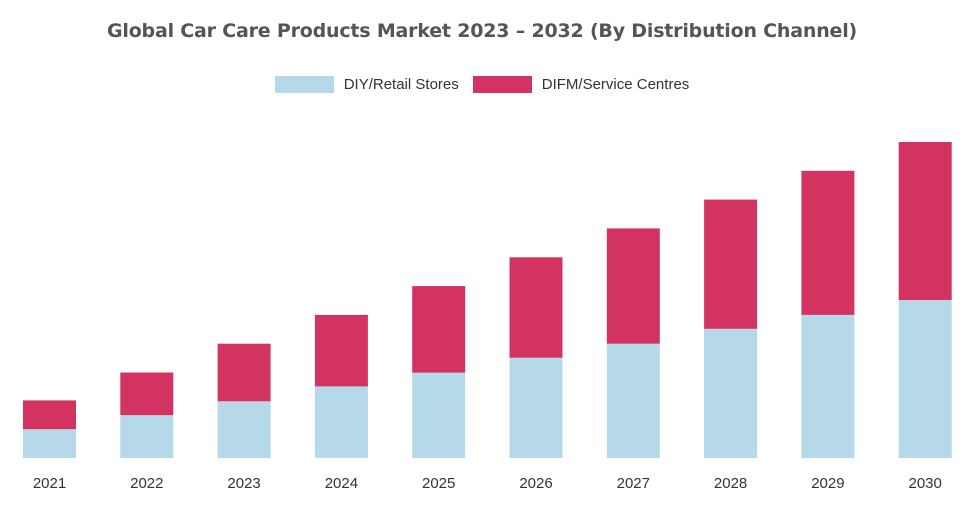 The image size is (964, 510). I want to click on bar-diy-2028, so click(731, 393).